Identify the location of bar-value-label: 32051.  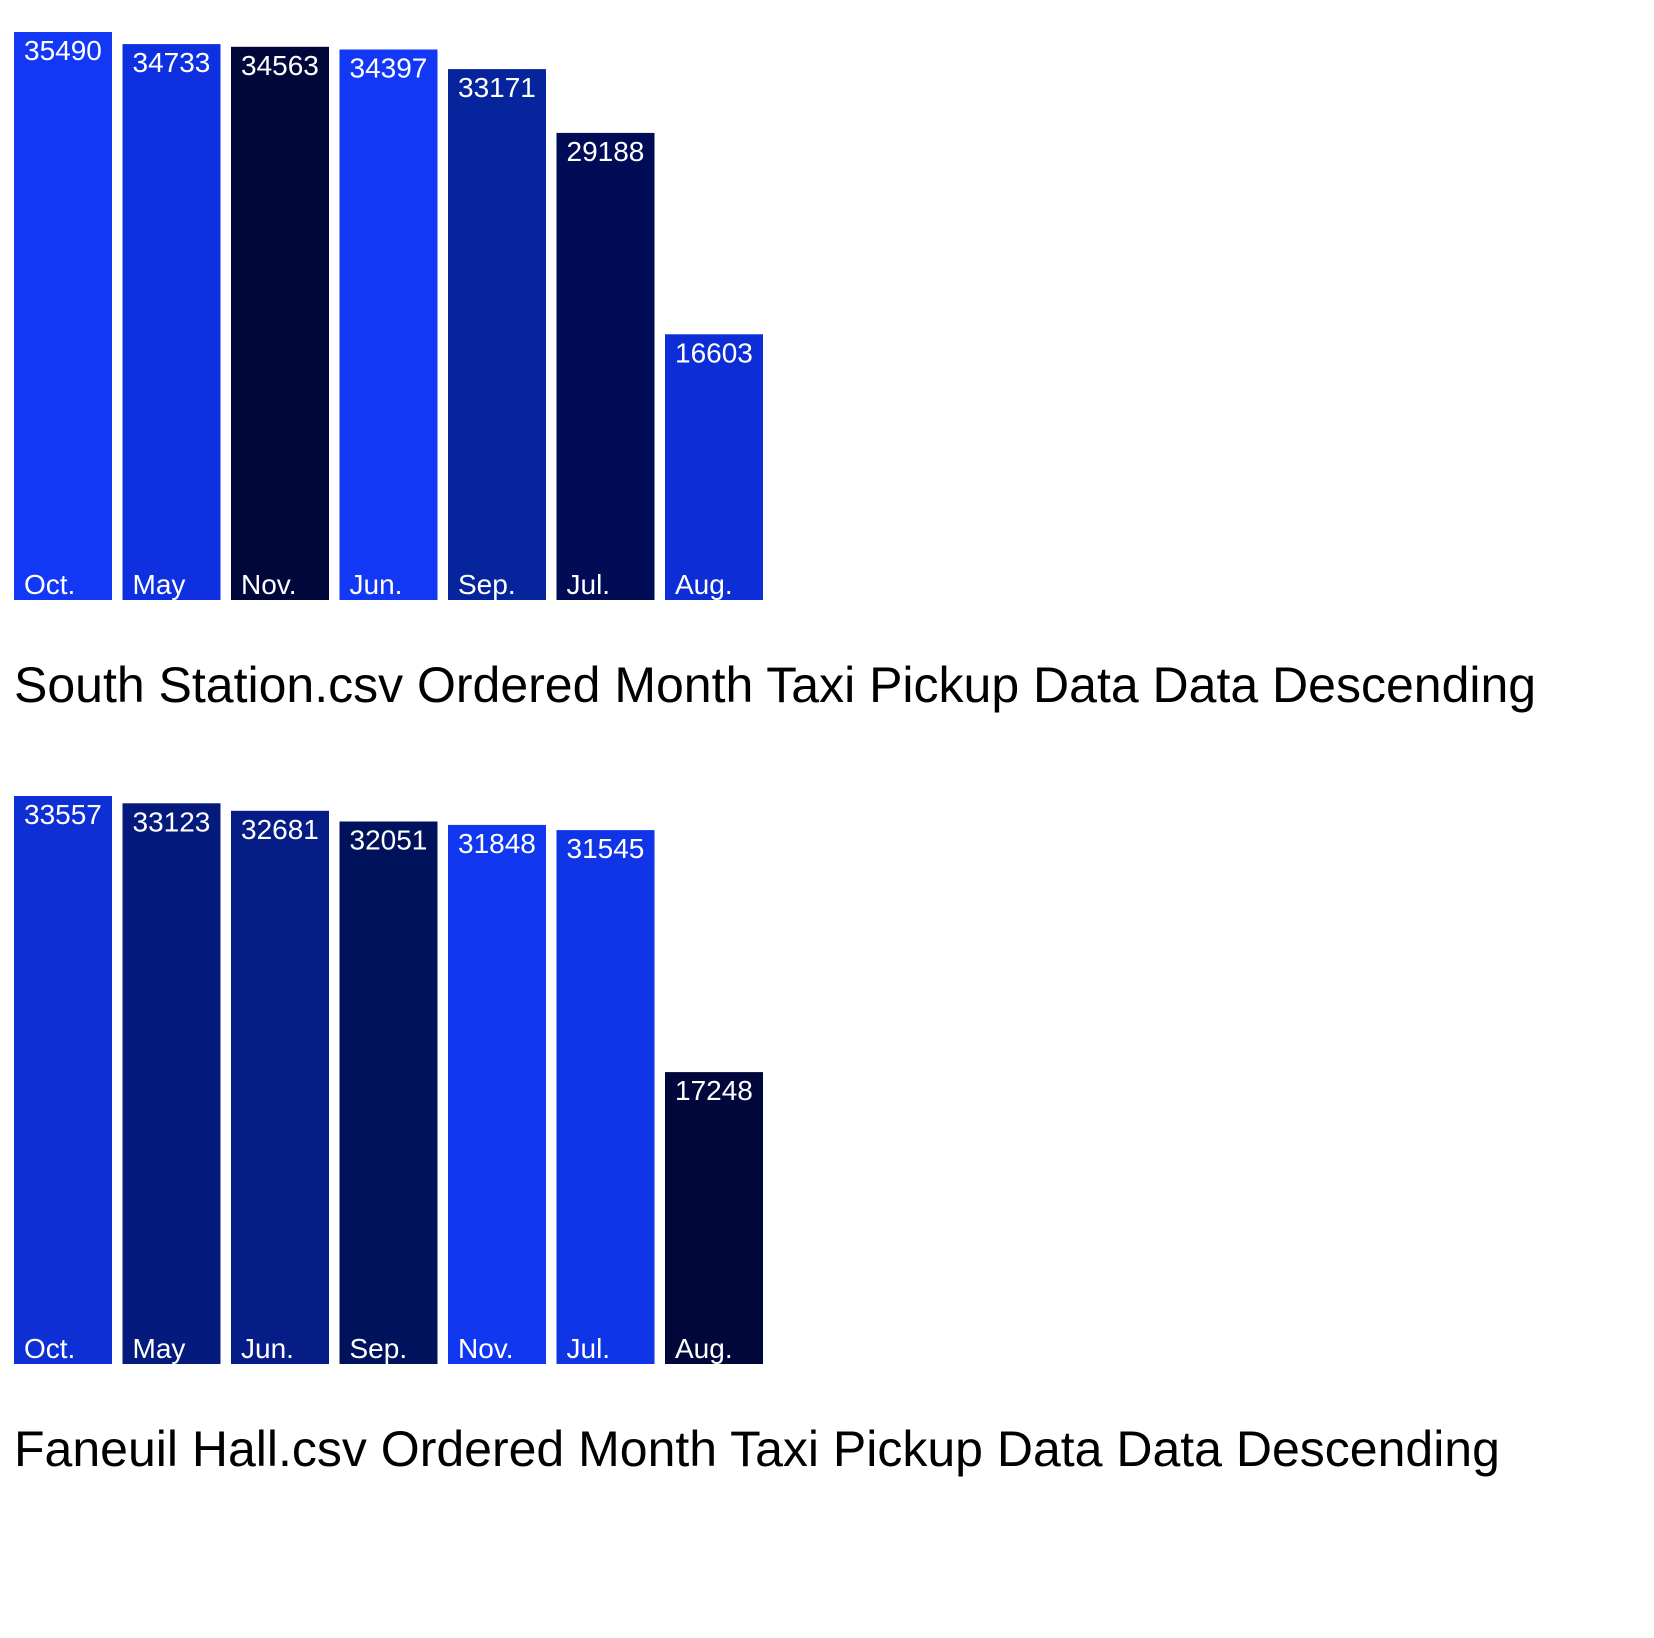
(389, 840).